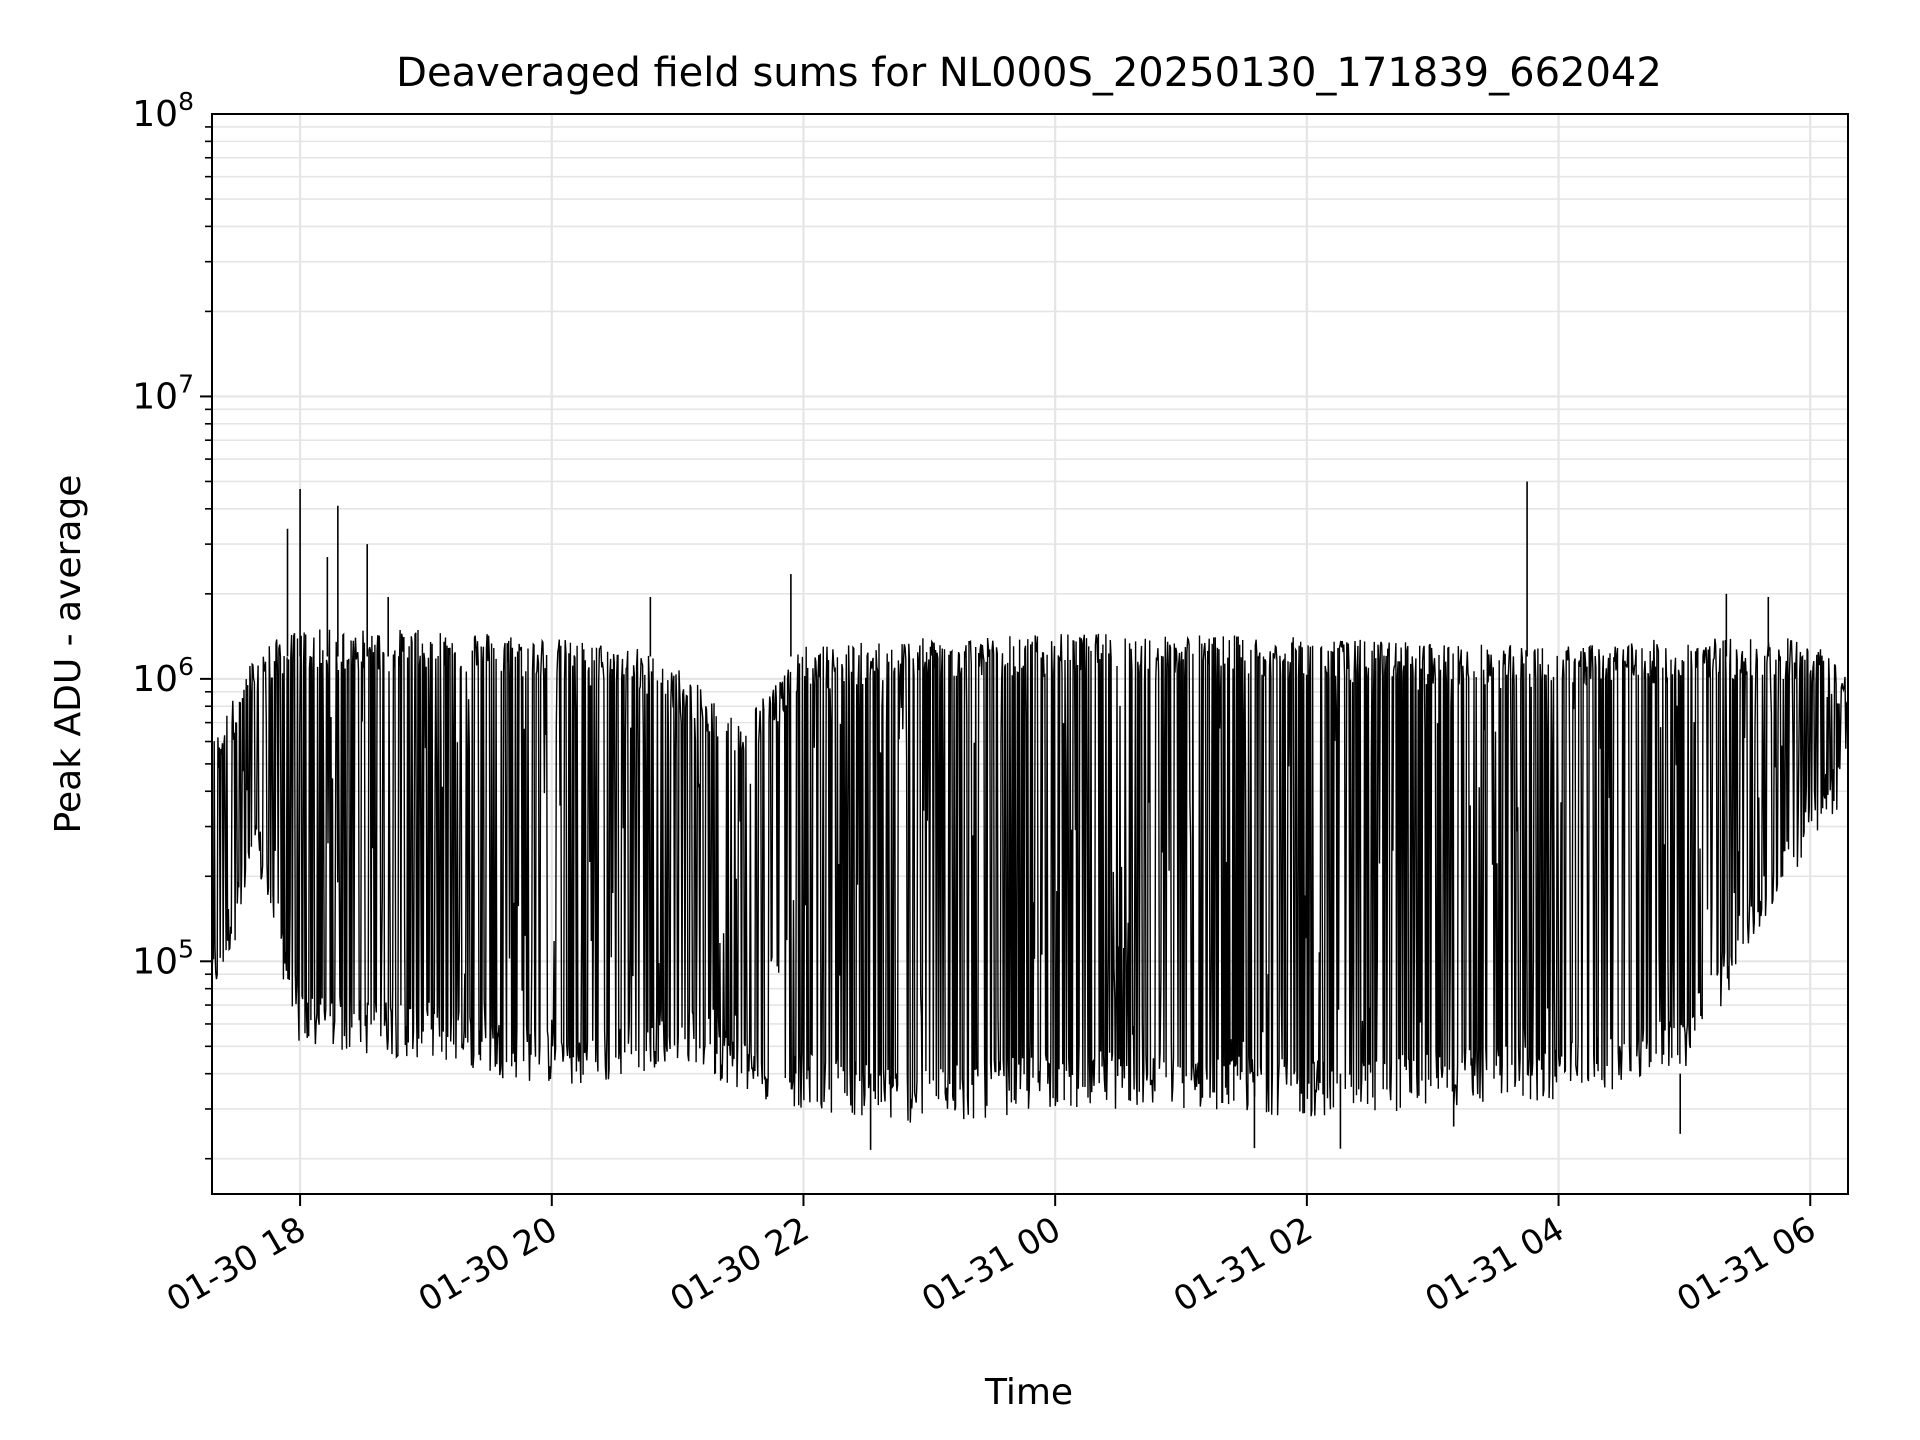 The image size is (1920, 1440). Describe the element at coordinates (1495, 1264) in the screenshot. I see `x-tick-label: 01-31 04` at that location.